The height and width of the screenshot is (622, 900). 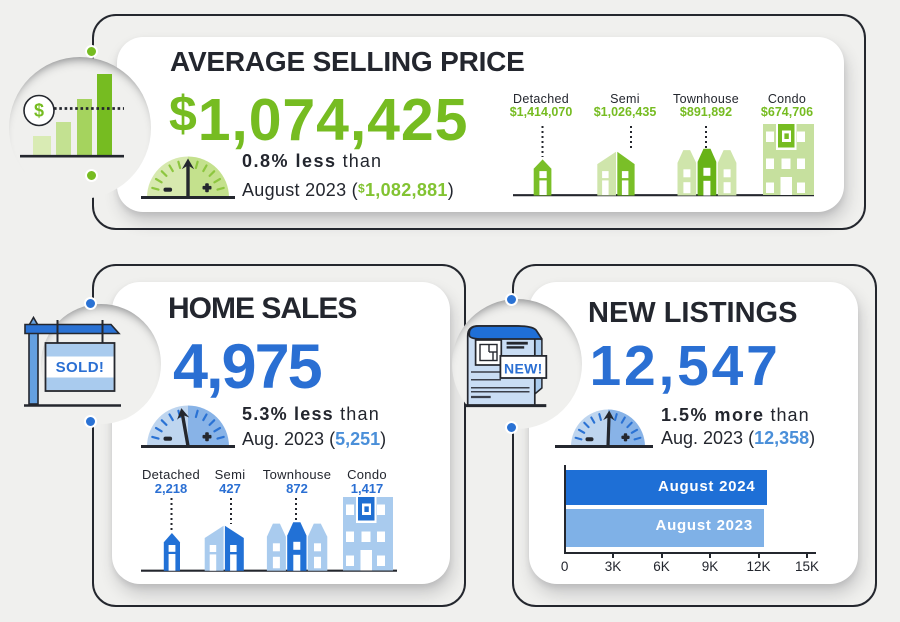 What do you see at coordinates (523, 368) in the screenshot?
I see `svg-text: NEW!` at bounding box center [523, 368].